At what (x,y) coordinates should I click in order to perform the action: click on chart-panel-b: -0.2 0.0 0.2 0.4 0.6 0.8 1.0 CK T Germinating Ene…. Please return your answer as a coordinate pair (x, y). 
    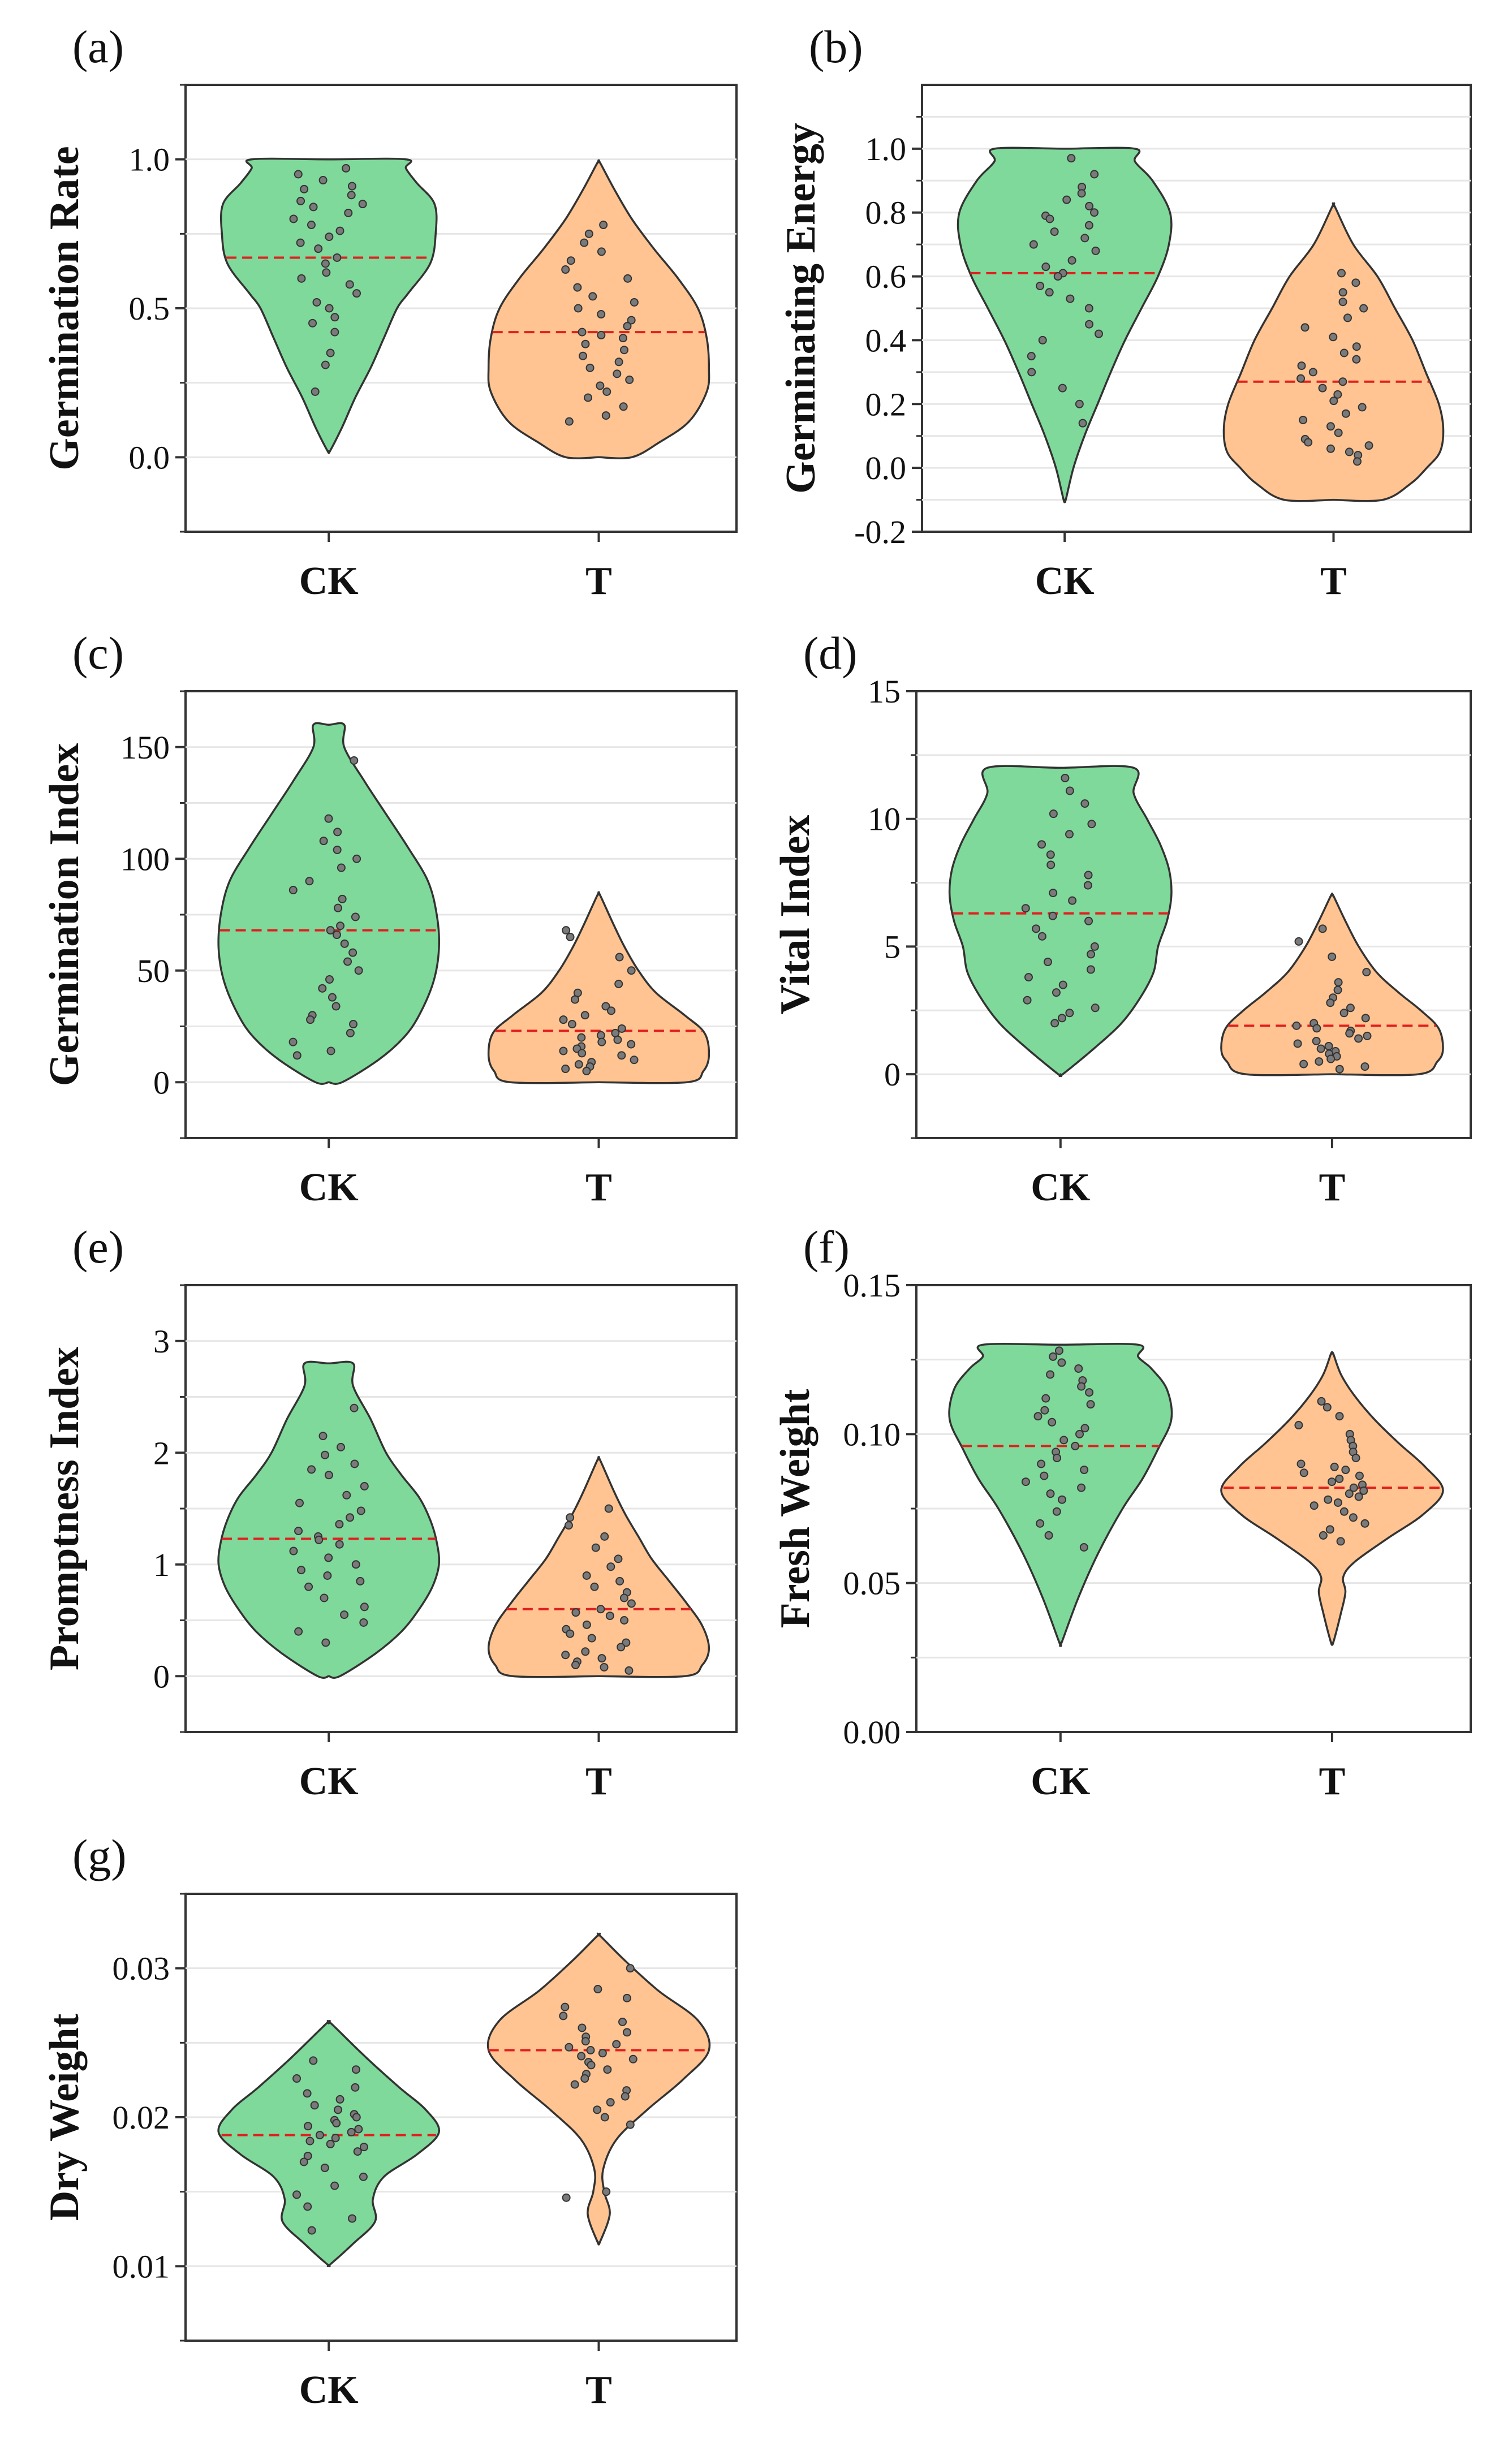
    Looking at the image, I should click on (1125, 312).